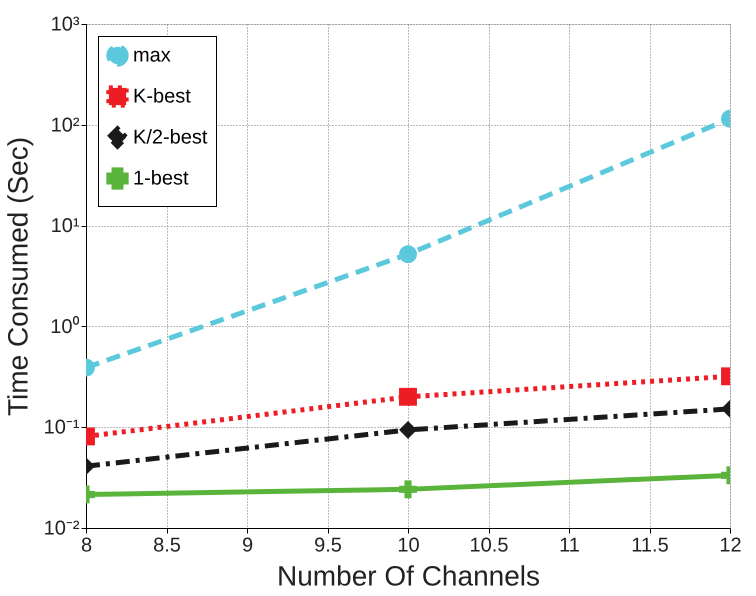  I want to click on y-tick-label: 10⁻¹, so click(62, 427).